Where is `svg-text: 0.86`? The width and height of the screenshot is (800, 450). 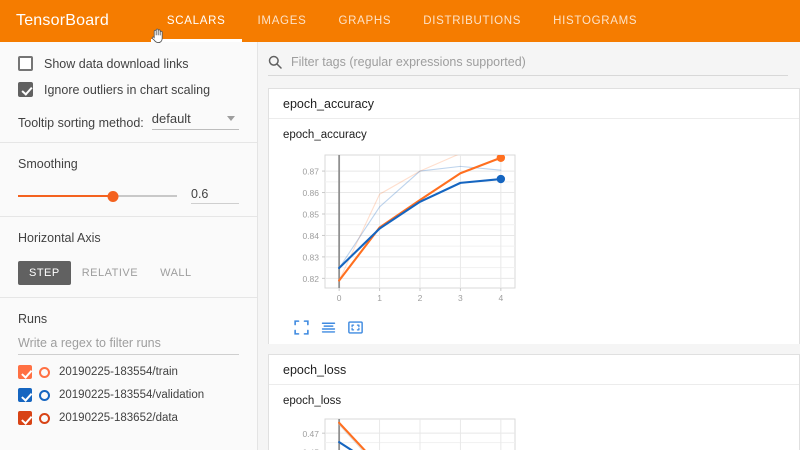
svg-text: 0.86 is located at coordinates (310, 193).